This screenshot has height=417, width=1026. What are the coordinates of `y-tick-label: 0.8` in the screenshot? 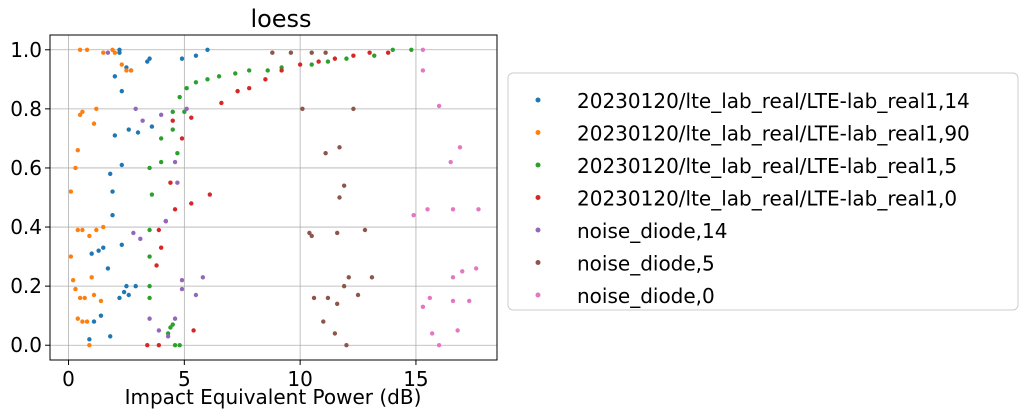 It's located at (26, 109).